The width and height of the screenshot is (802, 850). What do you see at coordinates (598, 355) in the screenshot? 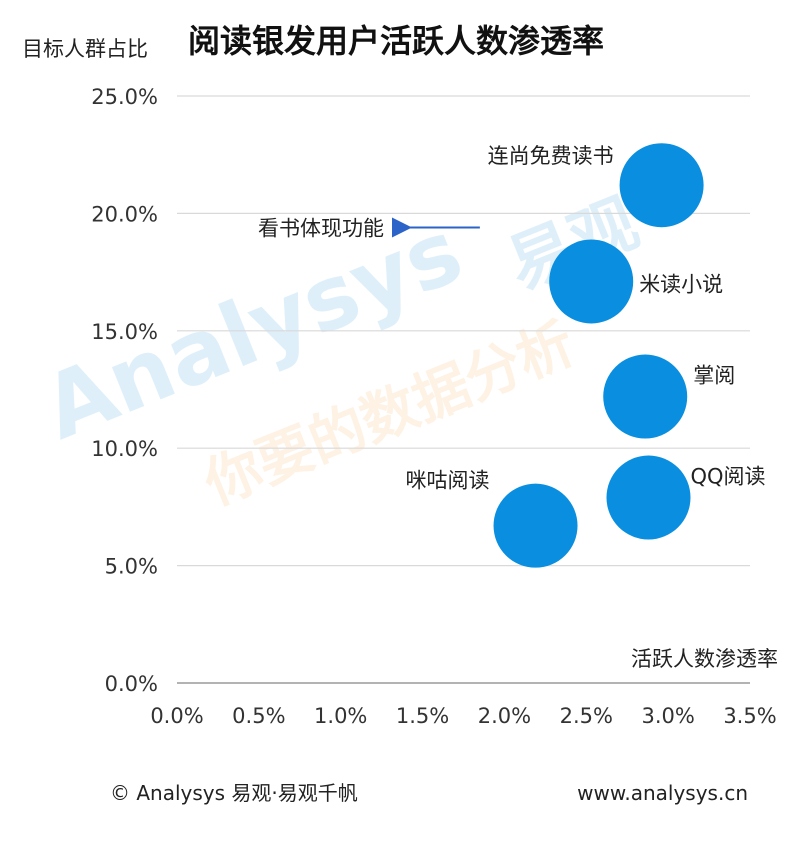
I see `bubbles` at bounding box center [598, 355].